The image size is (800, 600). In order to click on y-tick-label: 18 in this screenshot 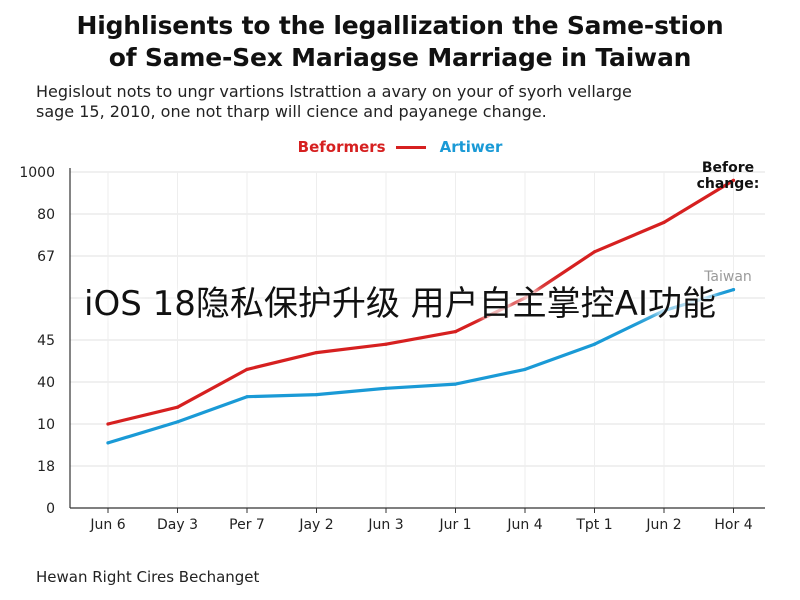, I will do `click(46, 467)`.